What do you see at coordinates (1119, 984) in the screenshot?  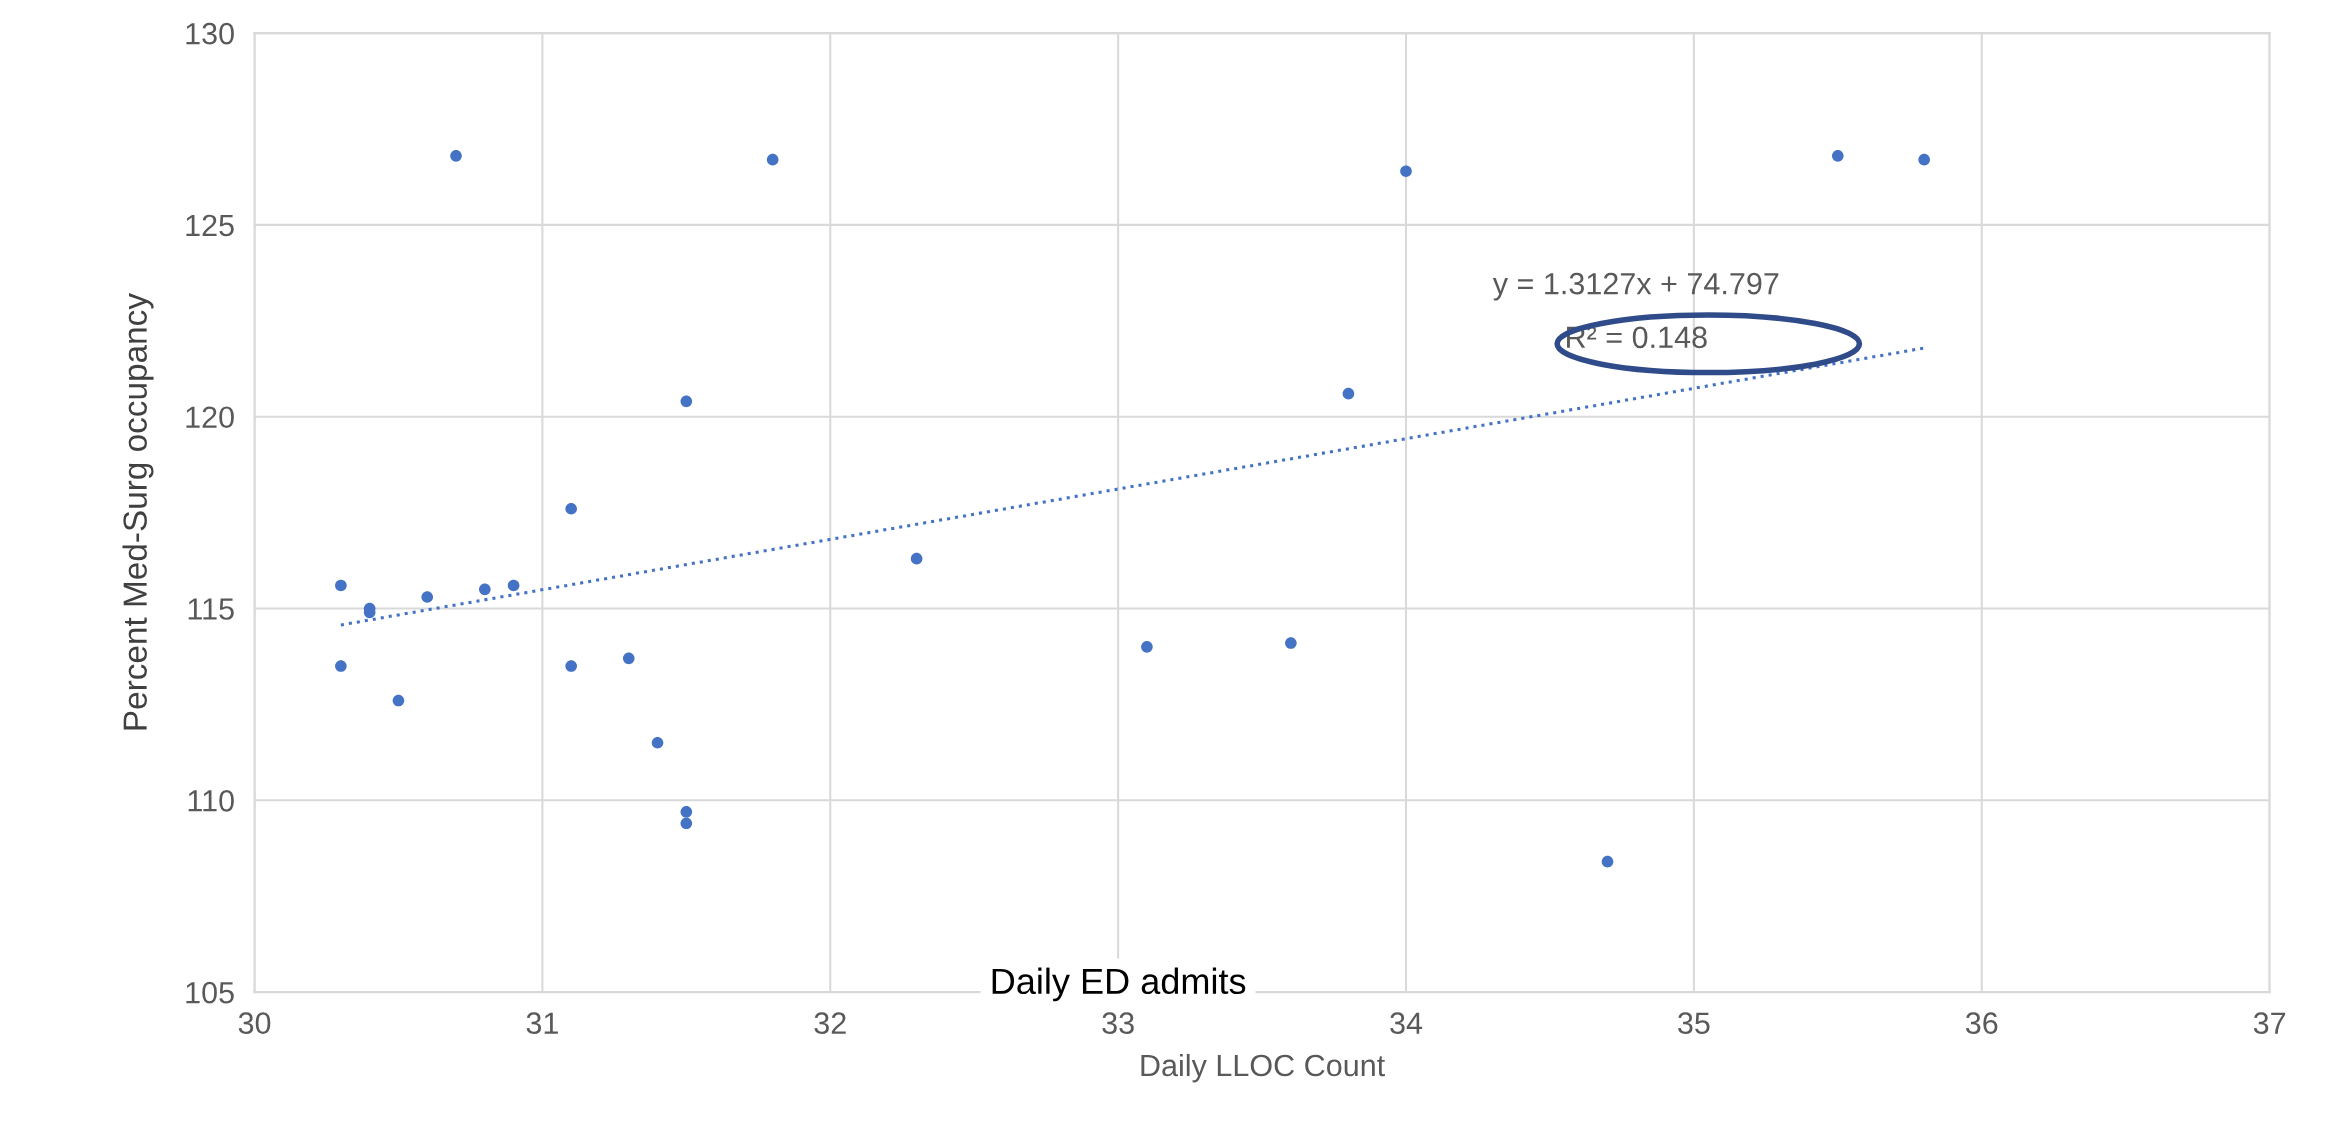 I see `annotation: Daily ED admits` at bounding box center [1119, 984].